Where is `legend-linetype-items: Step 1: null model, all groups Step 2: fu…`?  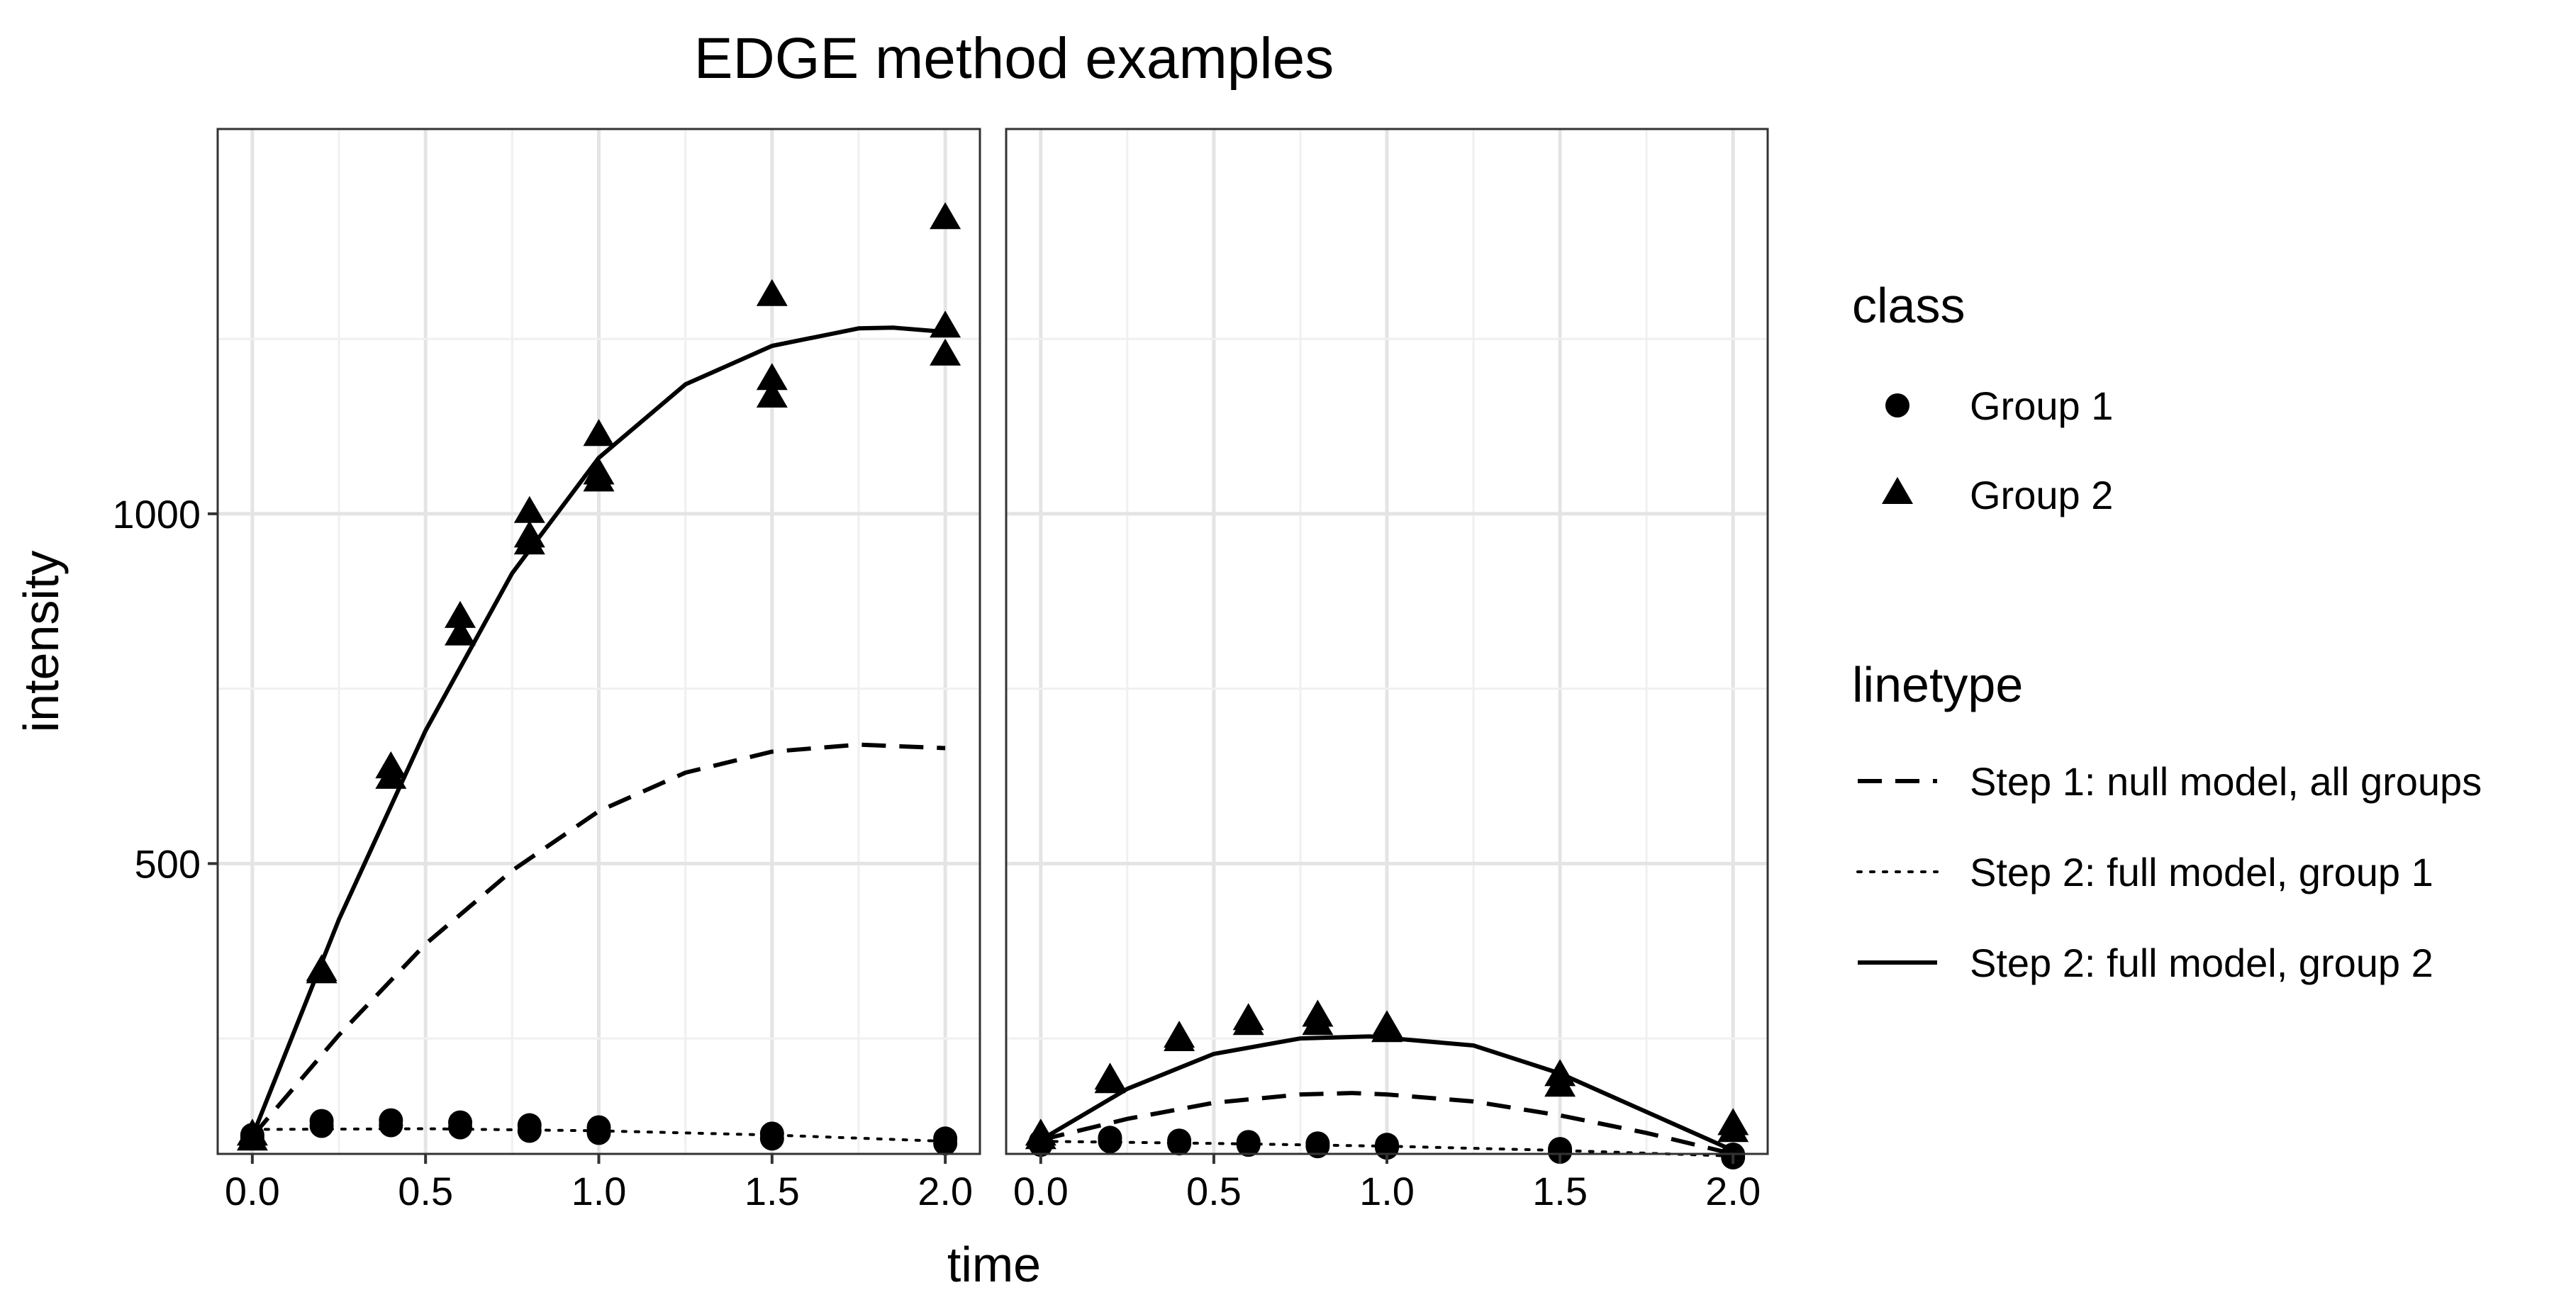 legend-linetype-items: Step 1: null model, all groups Step 2: fu… is located at coordinates (2169, 872).